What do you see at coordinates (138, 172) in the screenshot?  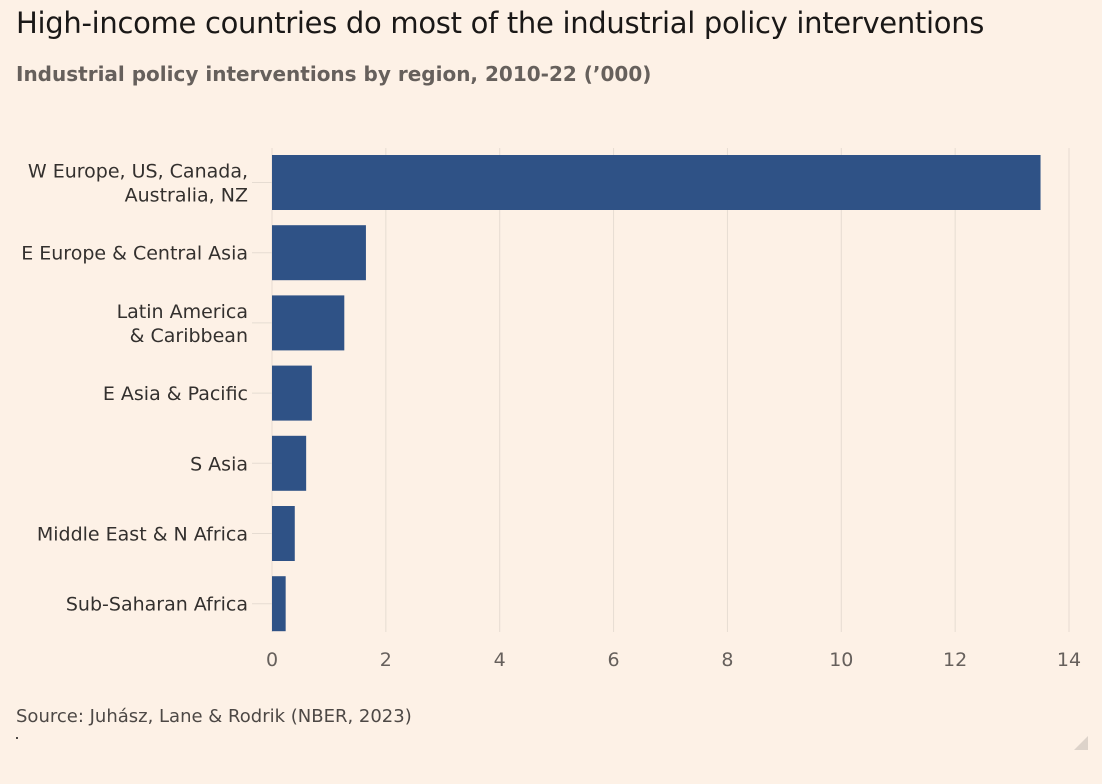 I see `category-label: W Europe, US, Canada,` at bounding box center [138, 172].